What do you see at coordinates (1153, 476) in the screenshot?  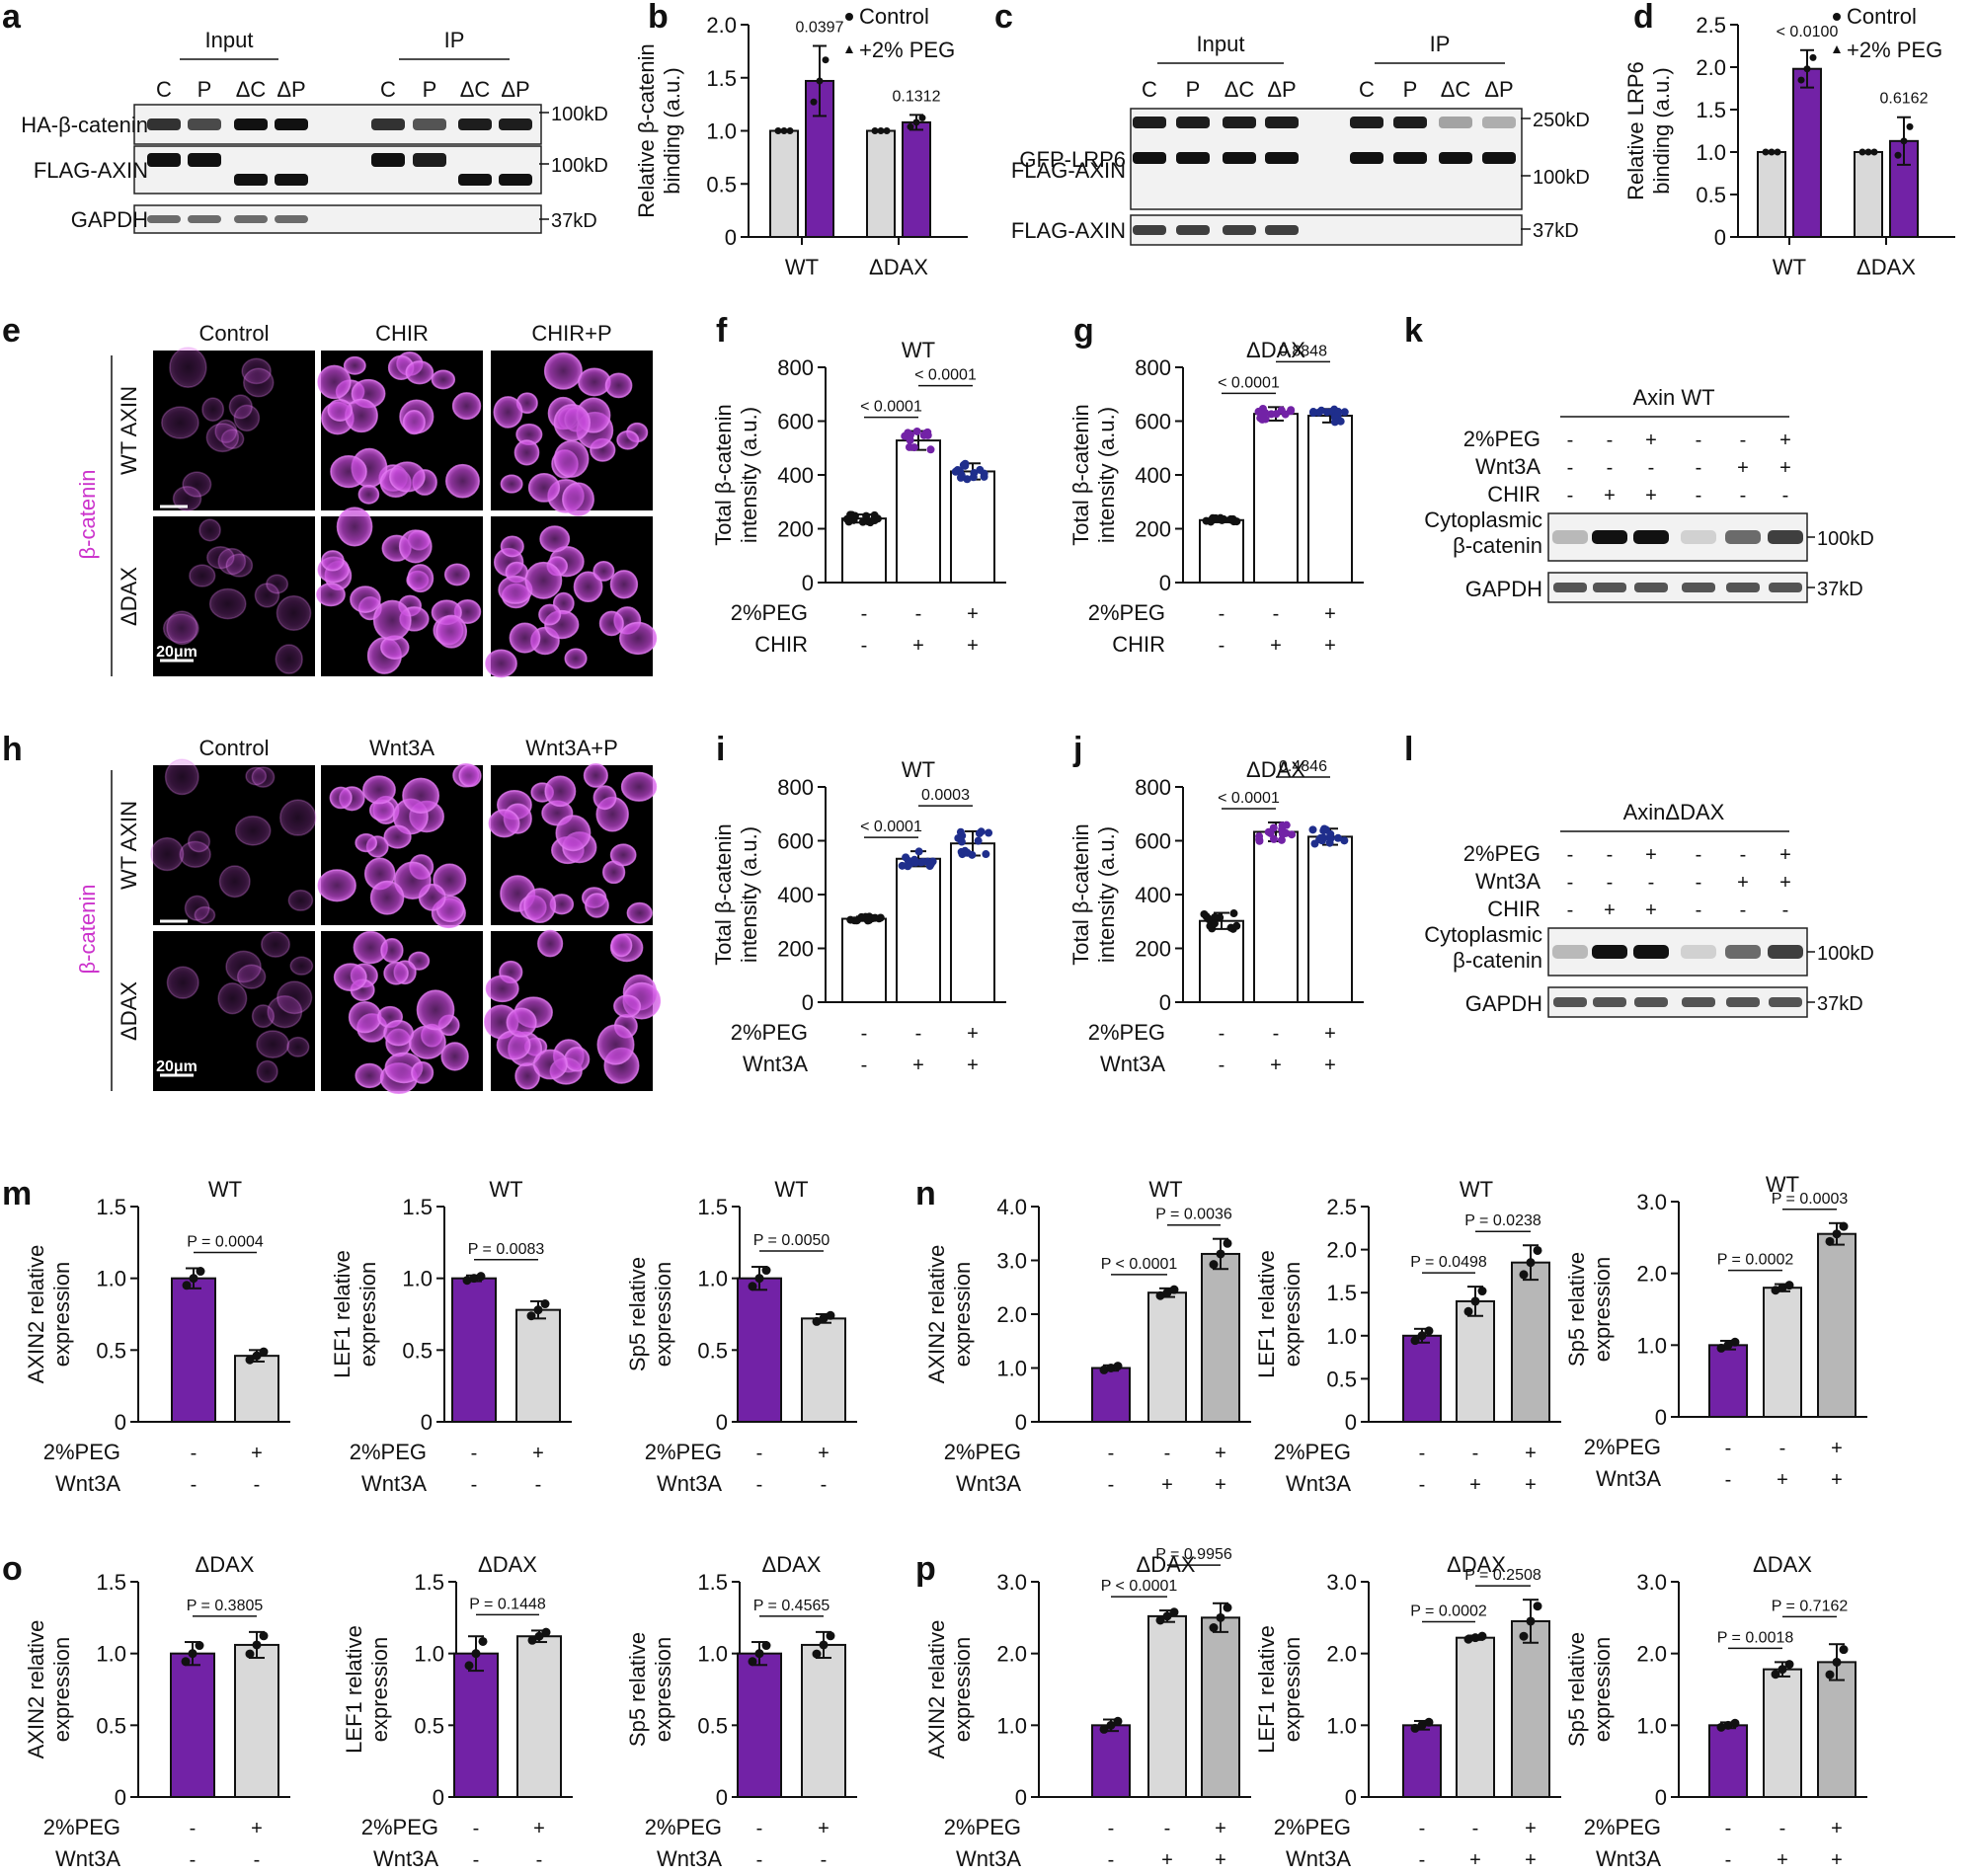 I see `y-tick-label: 400` at bounding box center [1153, 476].